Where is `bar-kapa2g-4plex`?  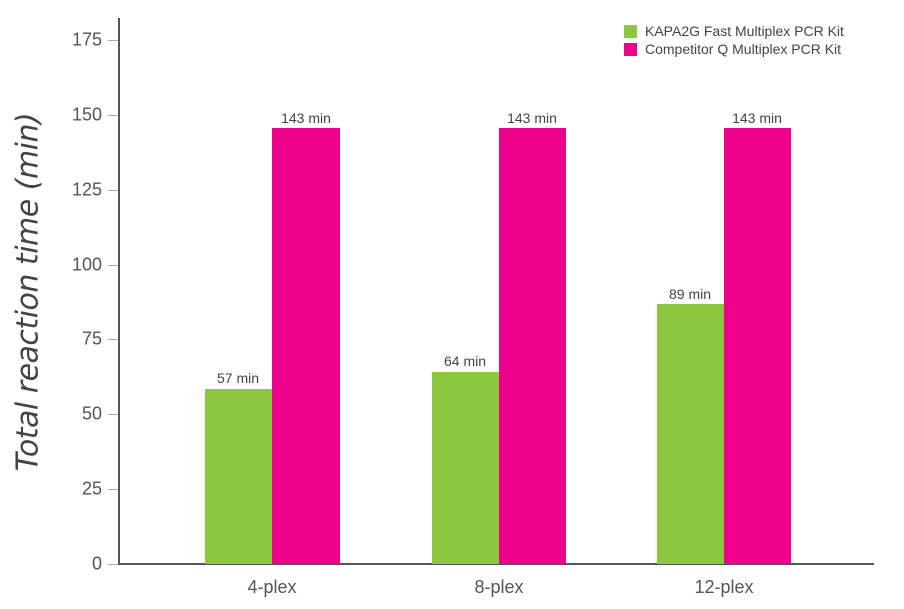
bar-kapa2g-4plex is located at coordinates (238, 476).